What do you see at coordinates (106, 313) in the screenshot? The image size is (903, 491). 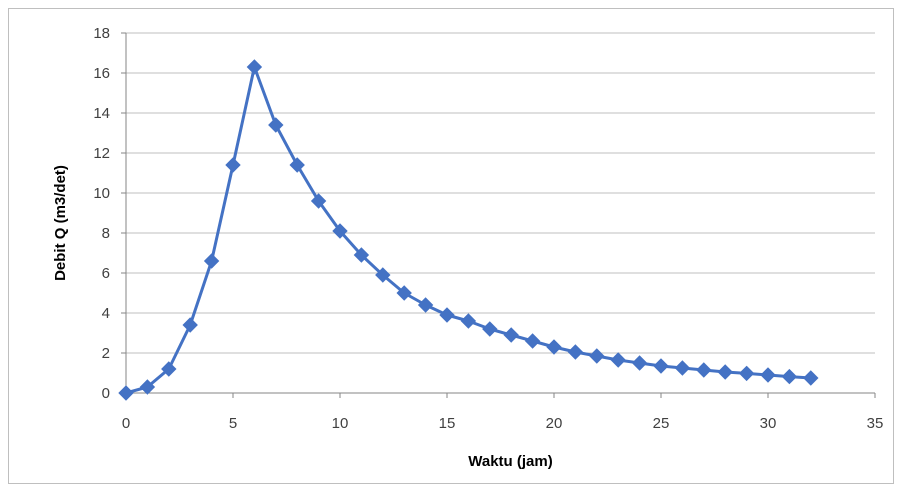 I see `y-tick-label: 4` at bounding box center [106, 313].